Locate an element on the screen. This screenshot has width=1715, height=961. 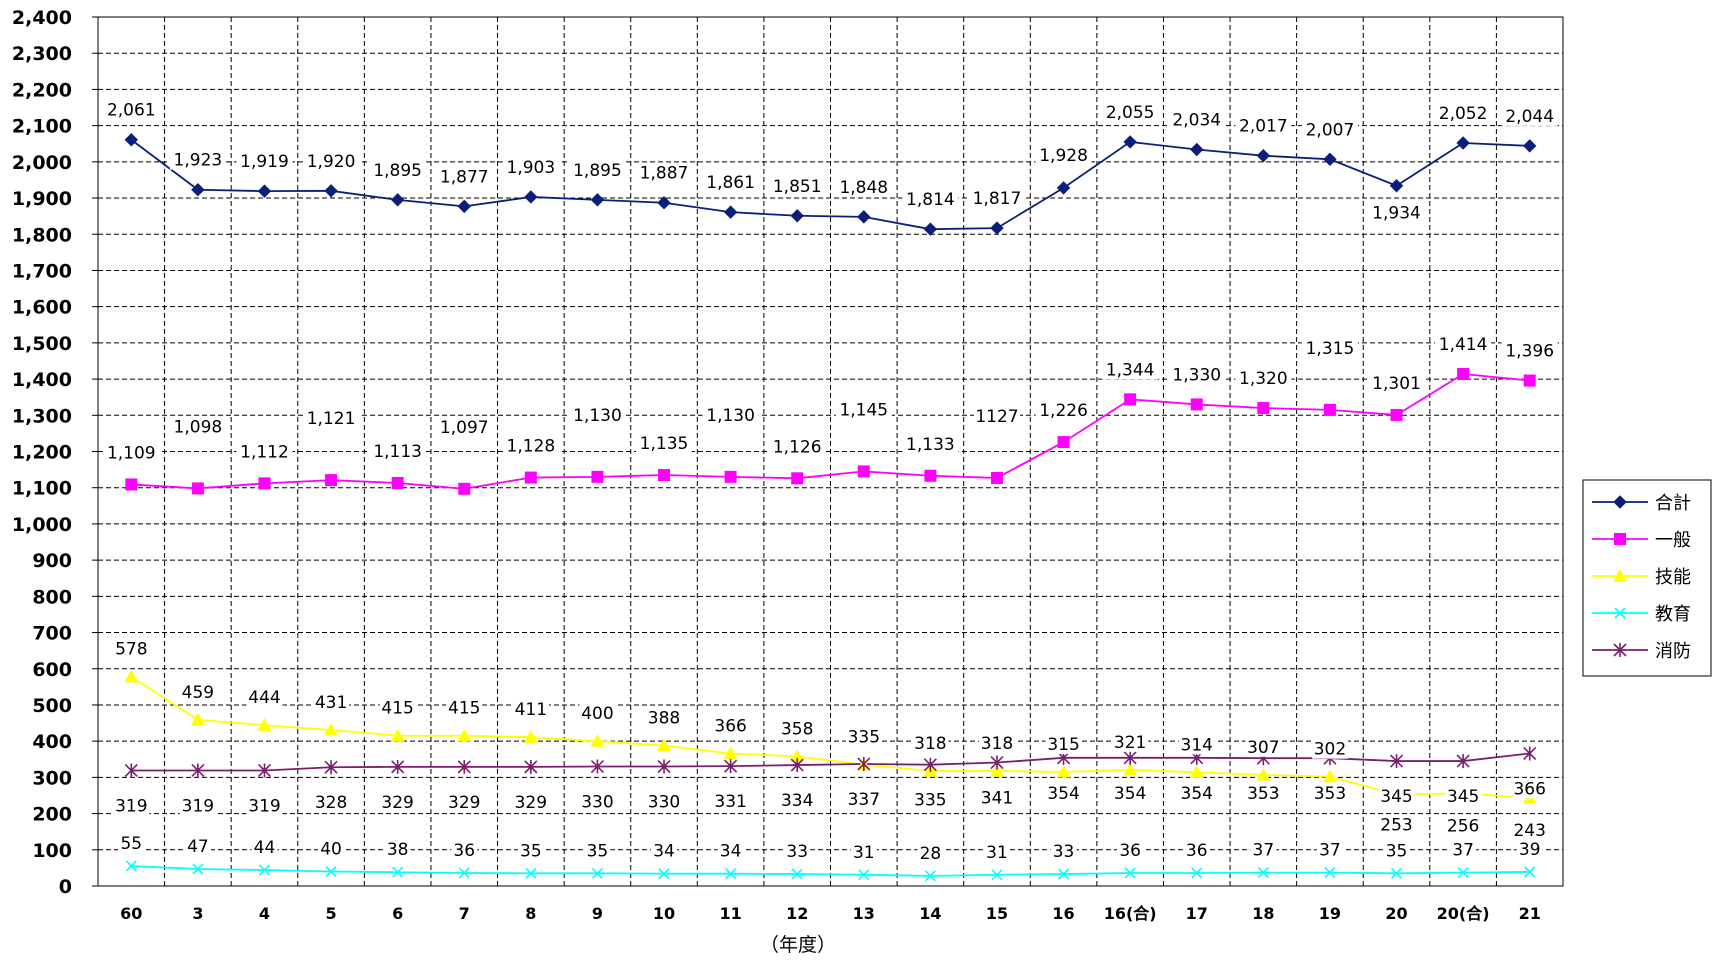
legend-label: 教育 is located at coordinates (1673, 614).